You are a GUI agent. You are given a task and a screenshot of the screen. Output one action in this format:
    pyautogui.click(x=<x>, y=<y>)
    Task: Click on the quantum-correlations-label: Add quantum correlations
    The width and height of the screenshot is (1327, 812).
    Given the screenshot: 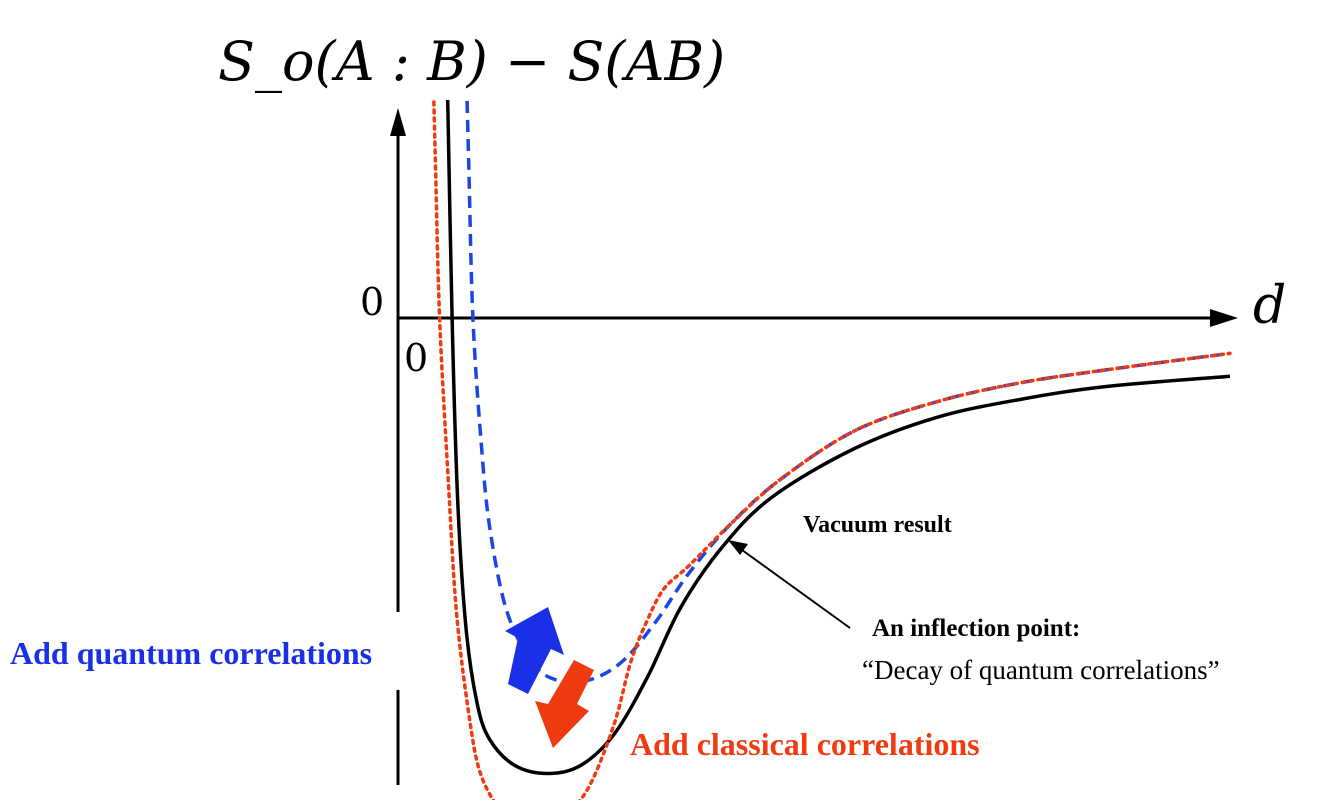 What is the action you would take?
    pyautogui.click(x=191, y=653)
    